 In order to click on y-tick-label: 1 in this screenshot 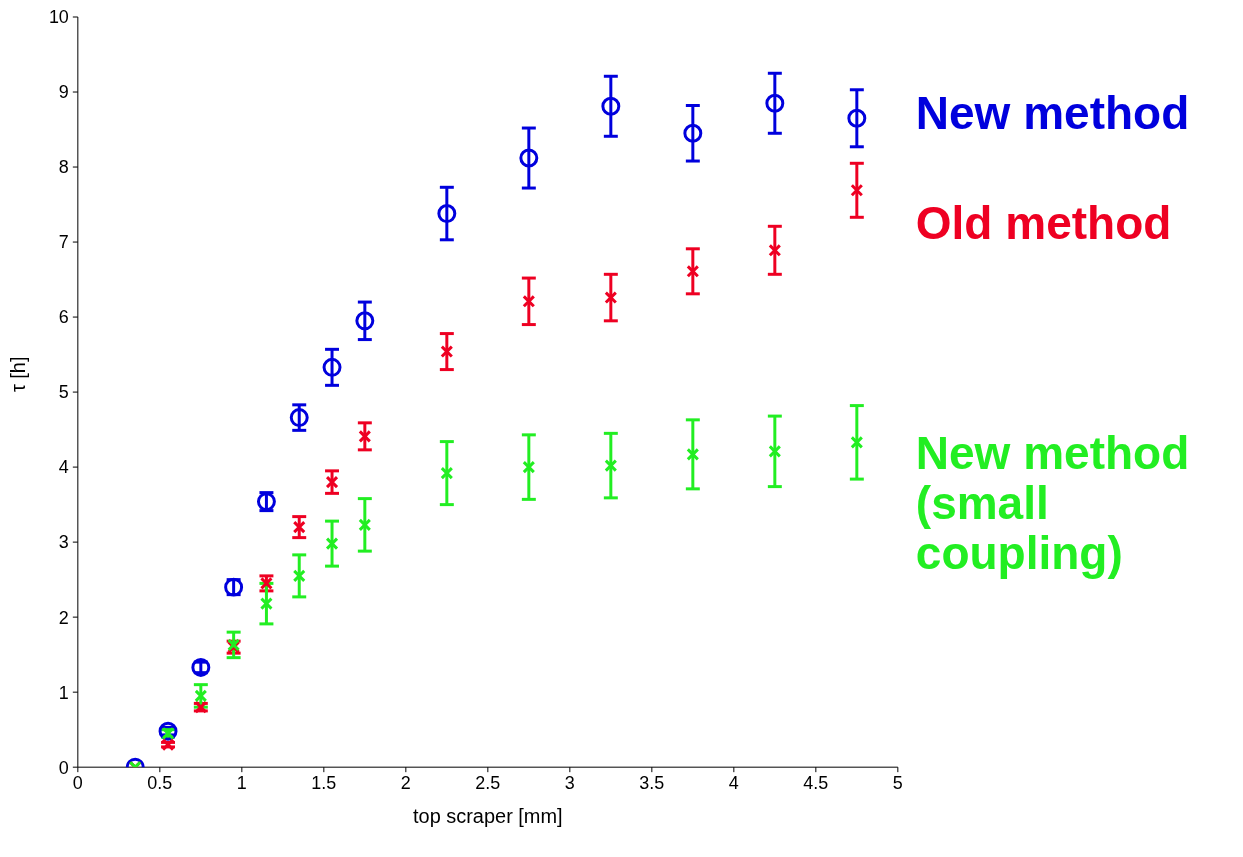, I will do `click(63, 692)`.